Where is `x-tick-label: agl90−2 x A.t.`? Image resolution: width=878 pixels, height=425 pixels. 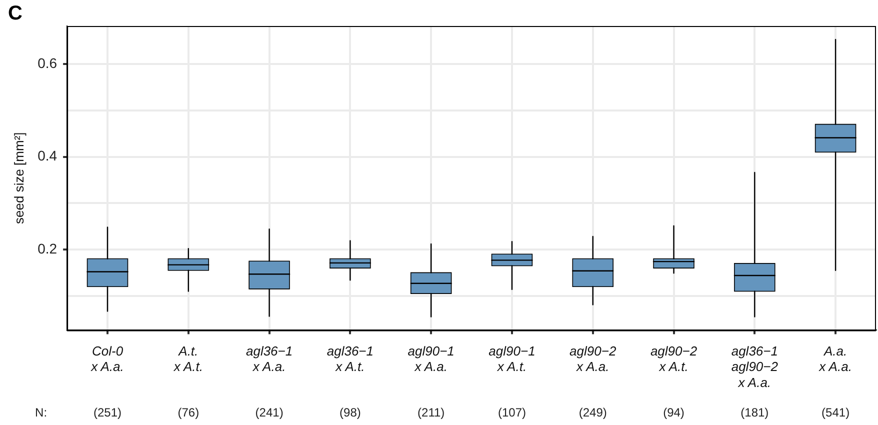
x-tick-label: agl90−2 x A.t. is located at coordinates (674, 359).